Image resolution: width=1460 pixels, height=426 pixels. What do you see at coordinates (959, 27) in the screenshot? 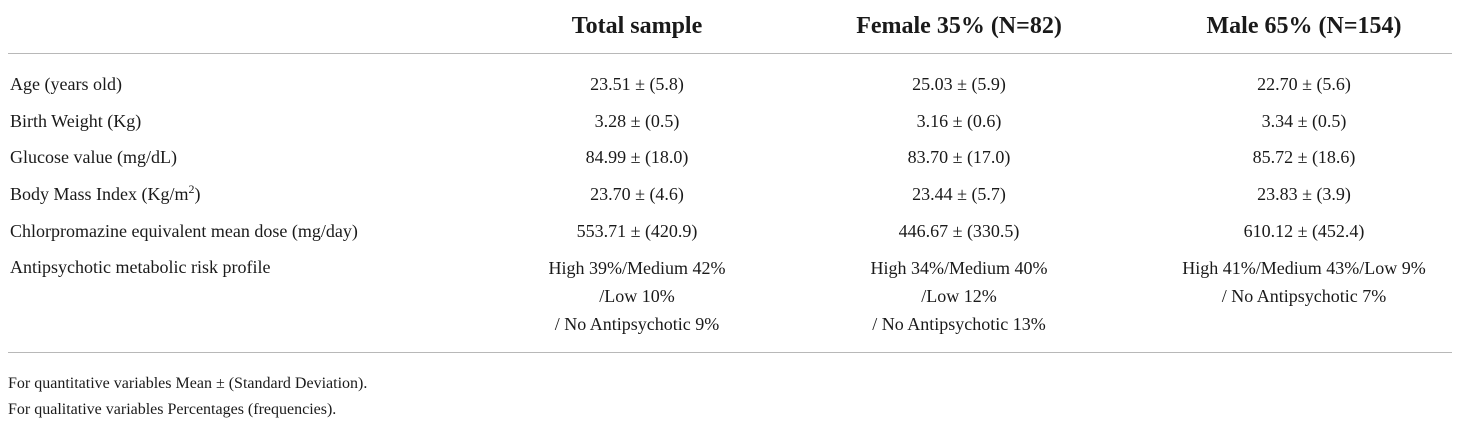
I see `header-female: Female 35% (N=82)` at bounding box center [959, 27].